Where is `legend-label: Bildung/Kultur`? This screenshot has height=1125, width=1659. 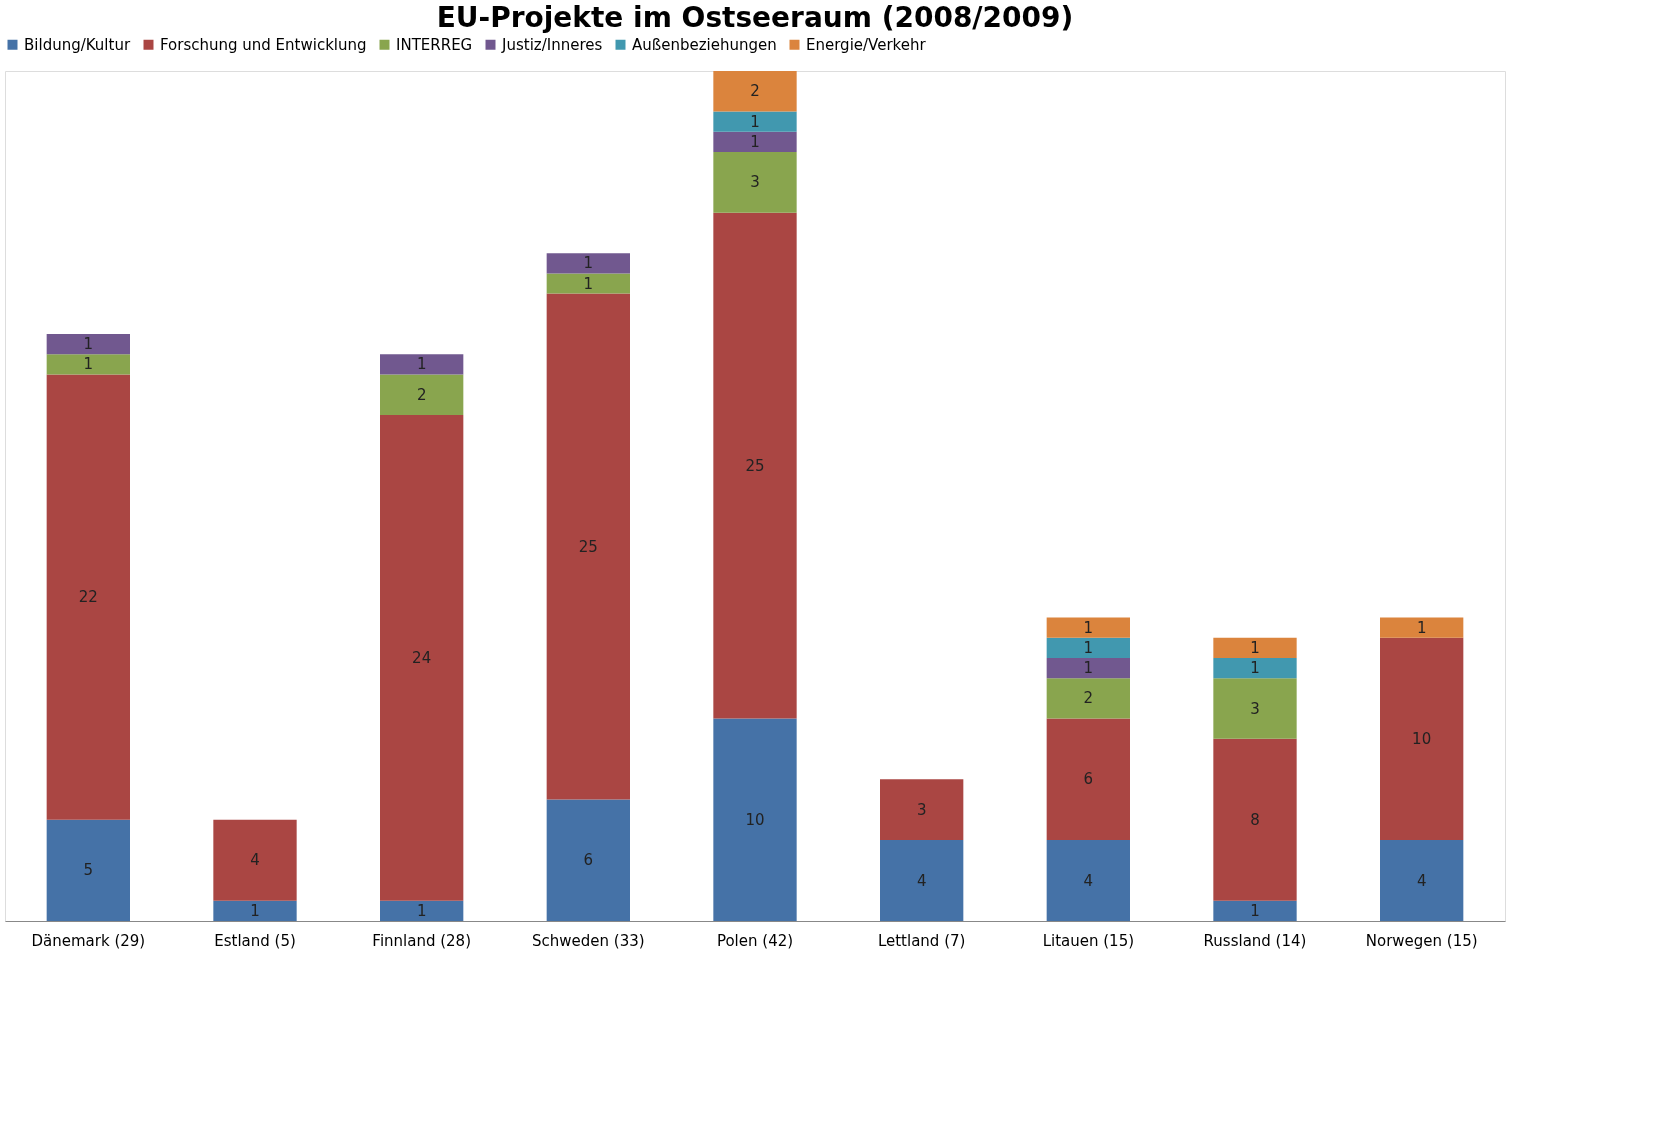 legend-label: Bildung/Kultur is located at coordinates (77, 44).